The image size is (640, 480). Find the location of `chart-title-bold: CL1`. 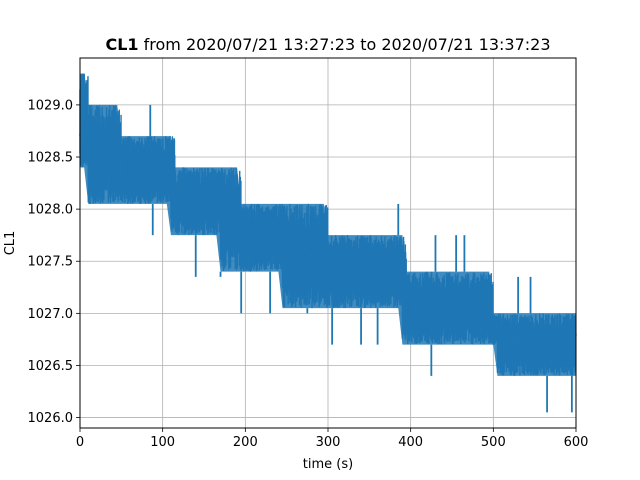

chart-title-bold: CL1 is located at coordinates (121, 44).